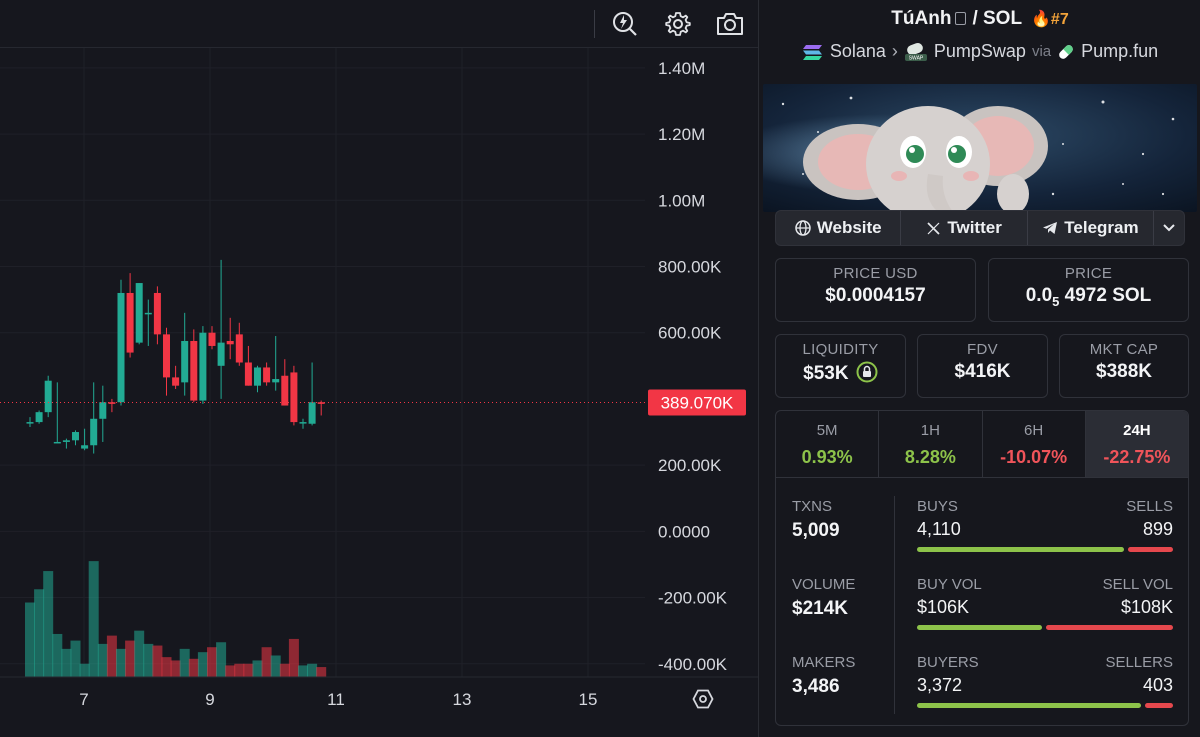  Describe the element at coordinates (915, 51) in the screenshot. I see `pumpswap-icon: SWAP` at that location.